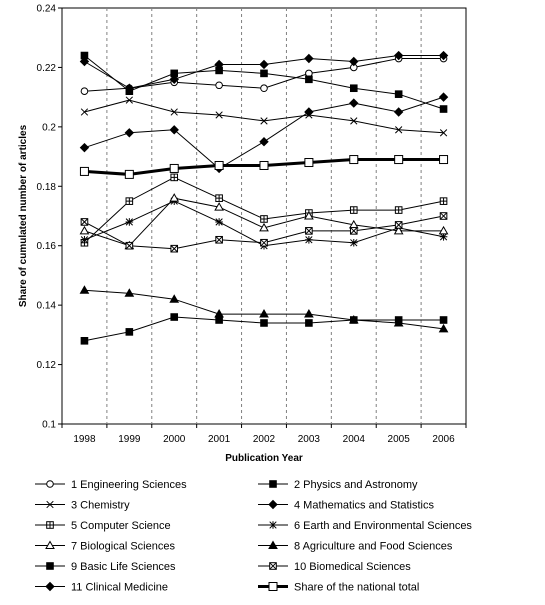 The width and height of the screenshot is (545, 605). I want to click on y-tick-label: 0.22, so click(47, 68).